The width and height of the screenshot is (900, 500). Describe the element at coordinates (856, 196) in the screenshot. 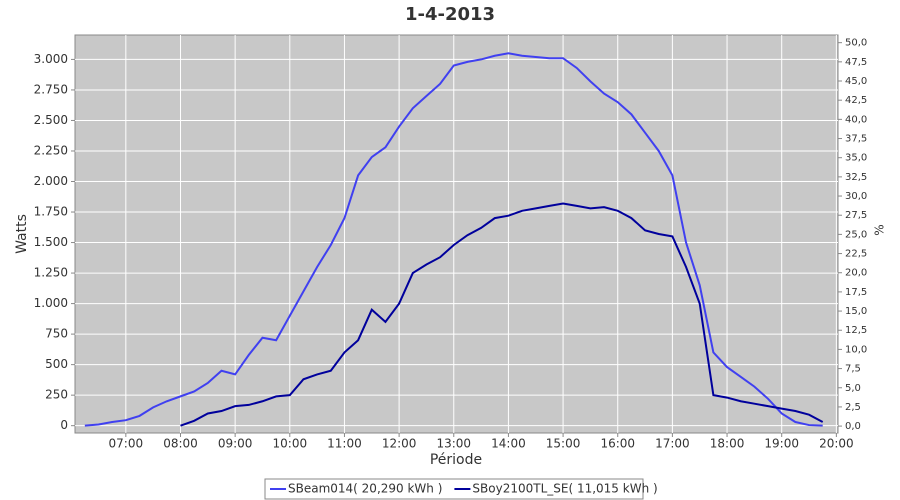

I see `y2-tick-label: 30,0` at that location.